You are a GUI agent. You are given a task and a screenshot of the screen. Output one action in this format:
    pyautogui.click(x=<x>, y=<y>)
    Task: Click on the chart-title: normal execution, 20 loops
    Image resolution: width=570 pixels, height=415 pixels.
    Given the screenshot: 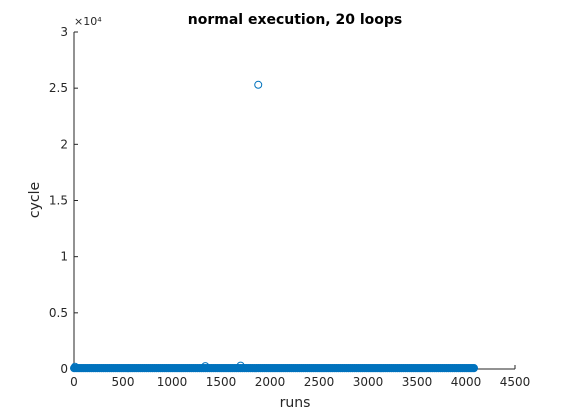 What is the action you would take?
    pyautogui.click(x=295, y=20)
    